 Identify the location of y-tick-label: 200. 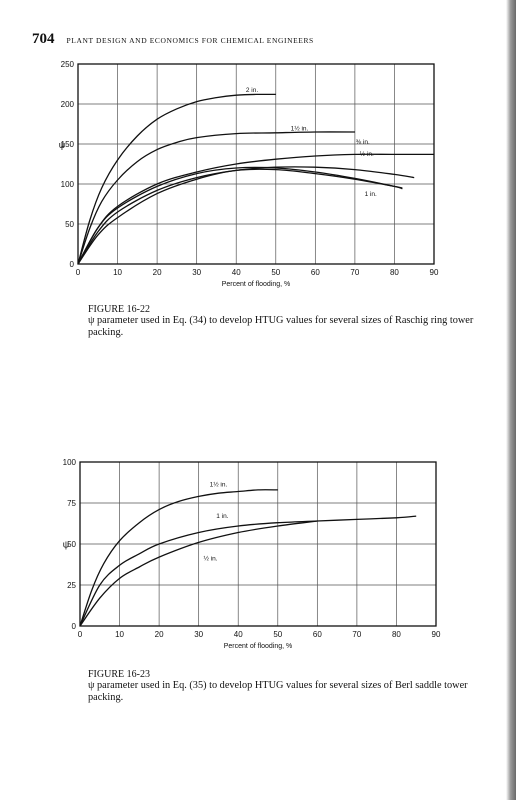
(68, 104).